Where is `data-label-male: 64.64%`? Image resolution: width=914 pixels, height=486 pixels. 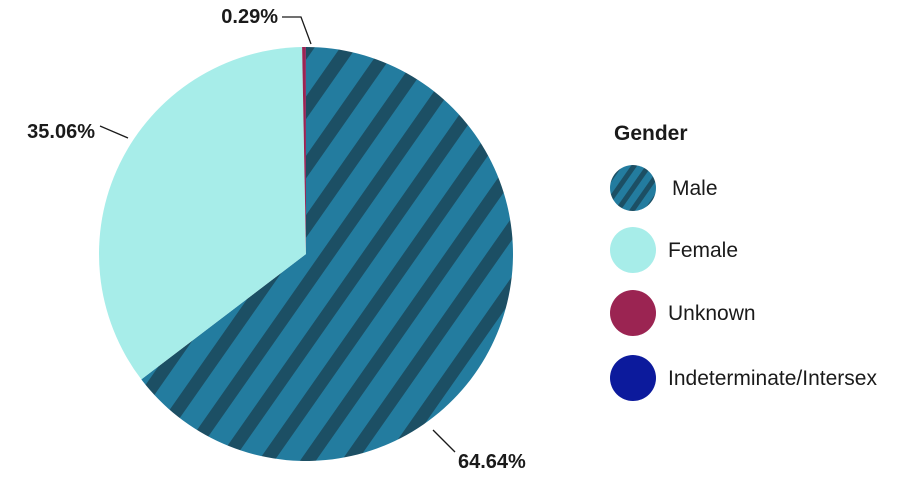 data-label-male: 64.64% is located at coordinates (492, 462).